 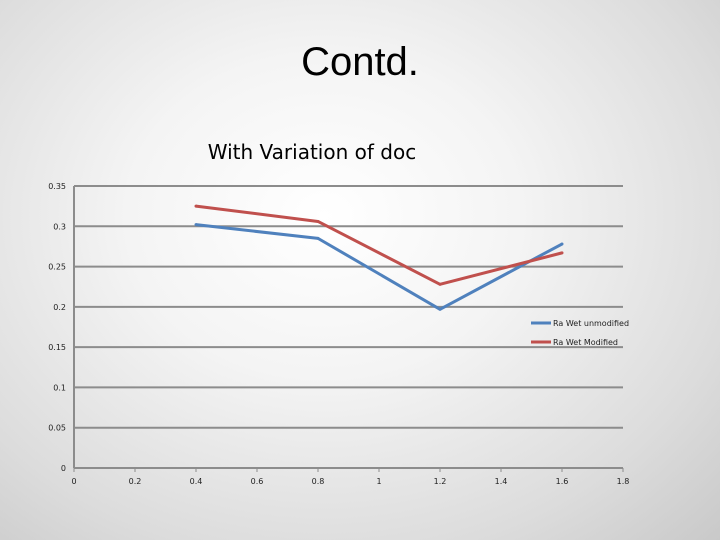 I want to click on x-tick-label: 1.2, so click(x=440, y=481).